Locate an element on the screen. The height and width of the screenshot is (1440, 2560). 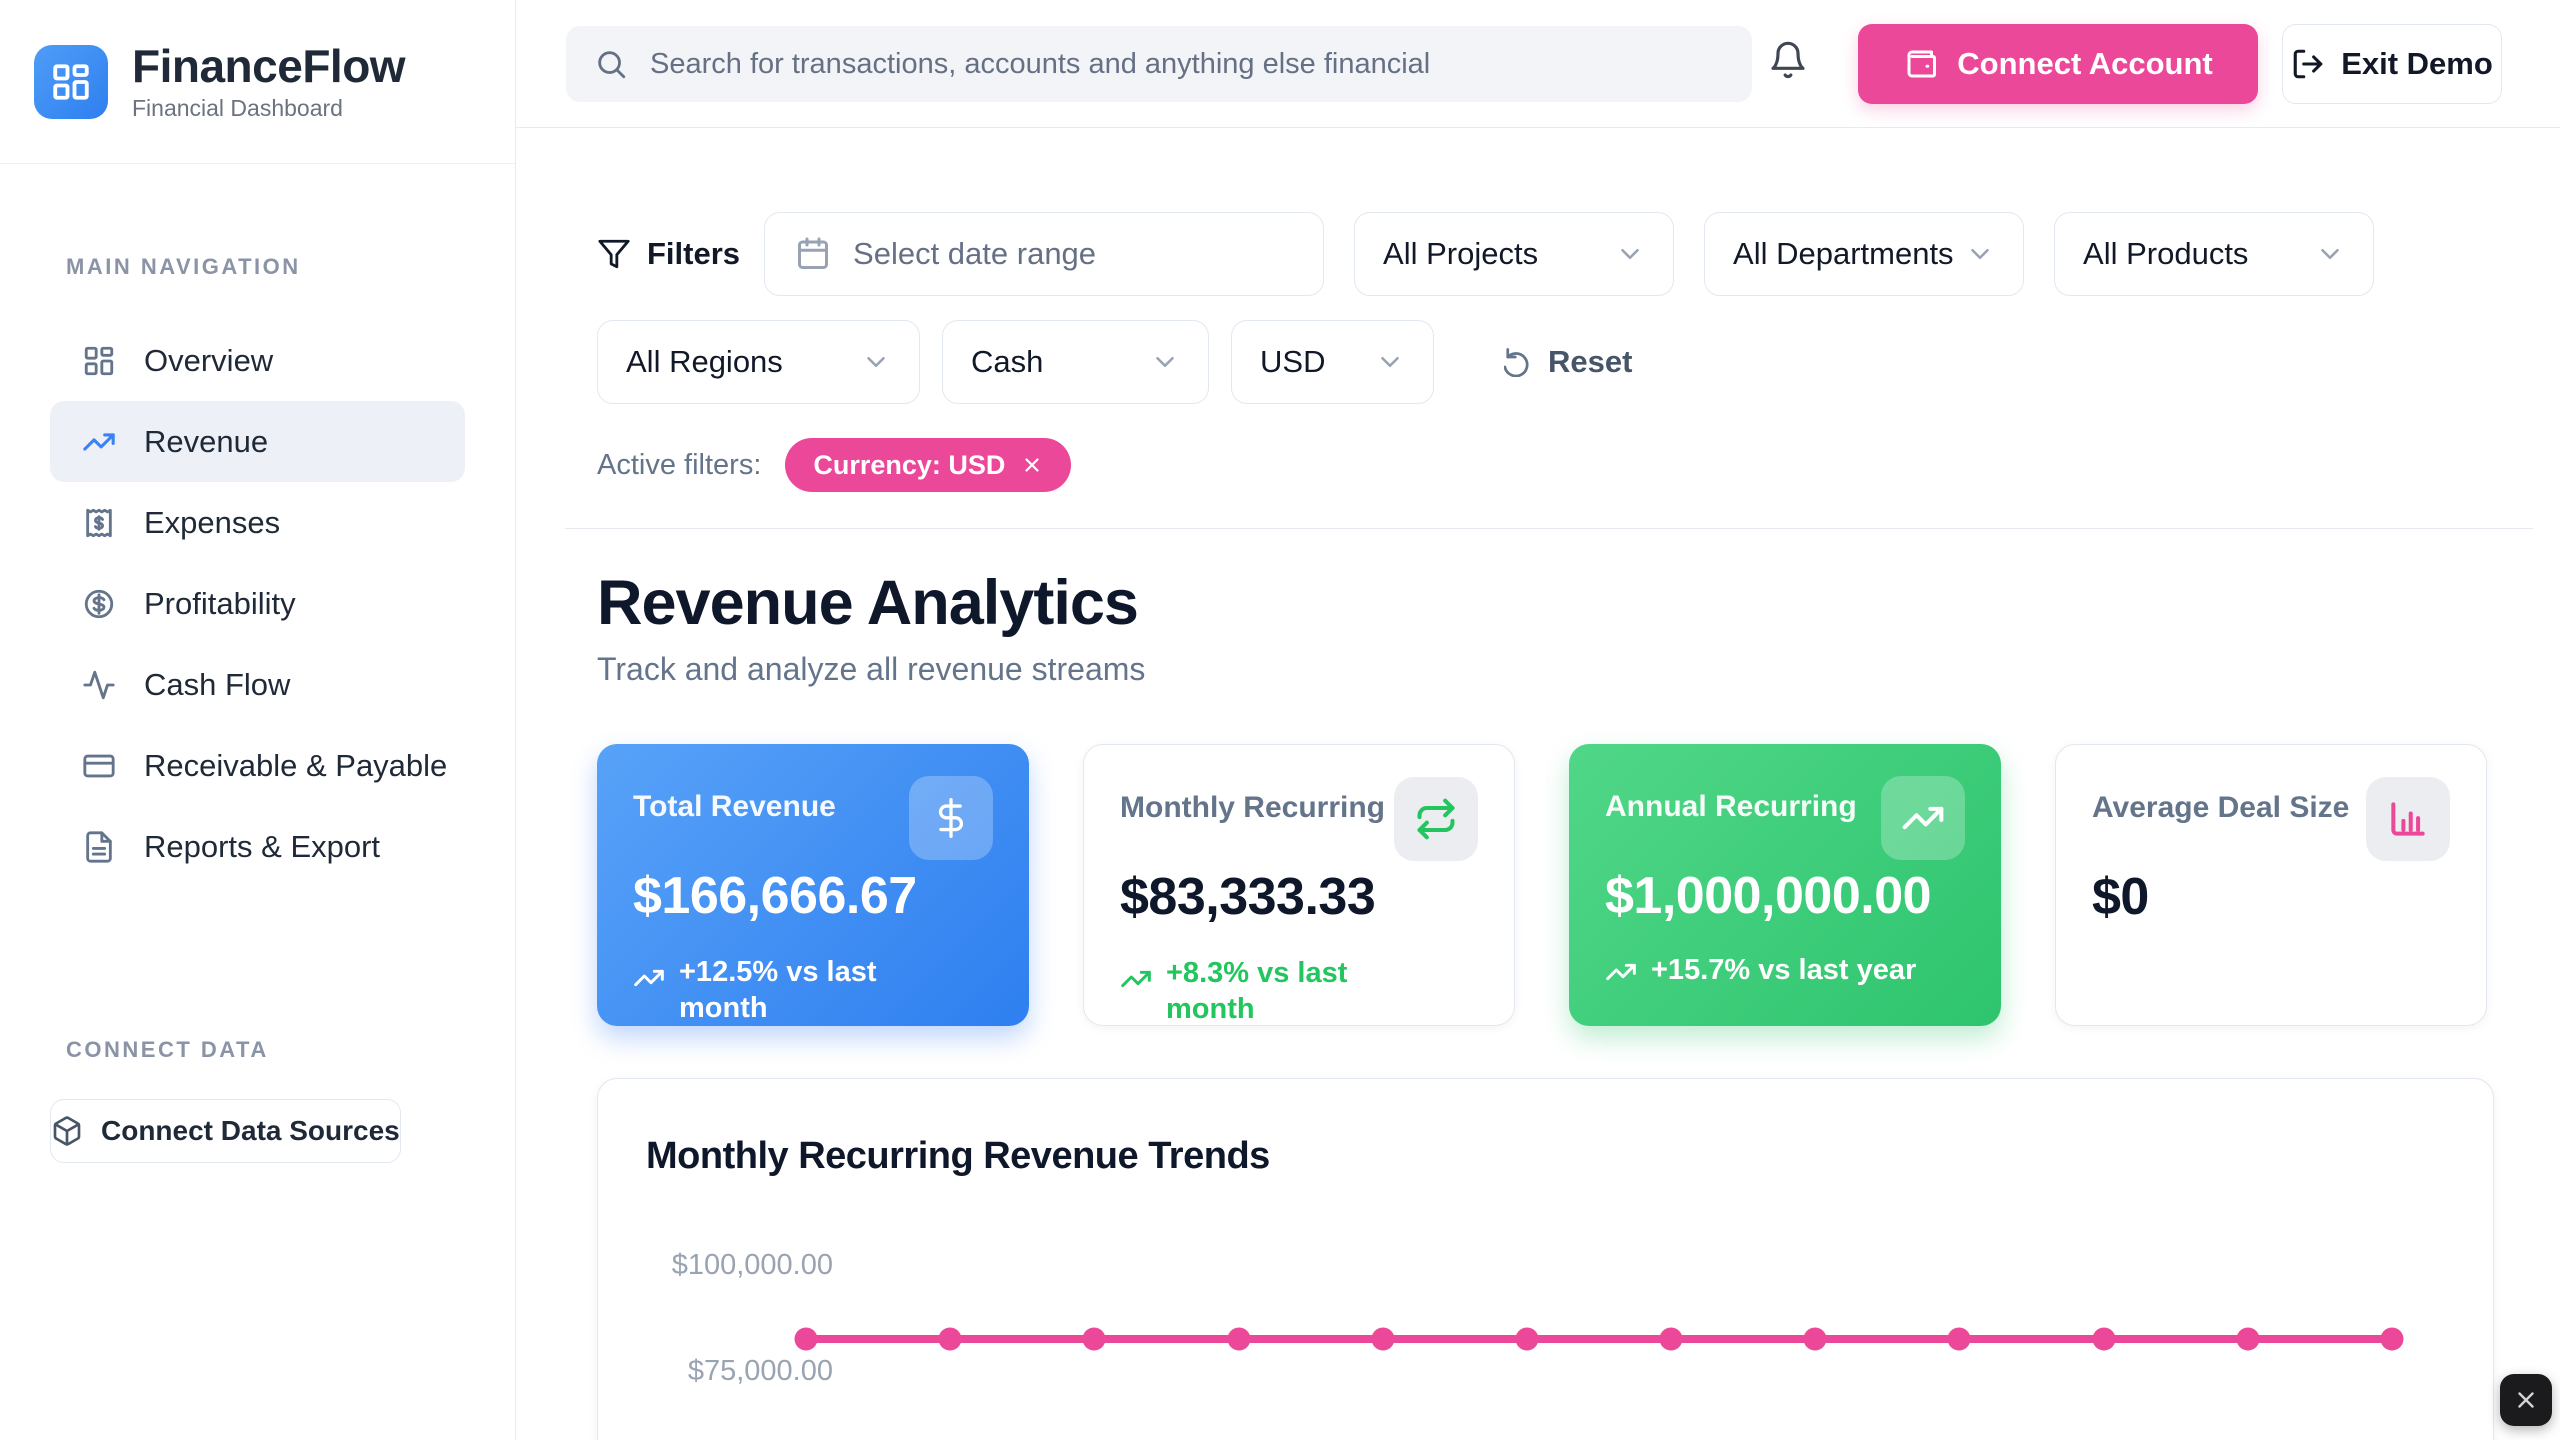
connect-data-sources-button: Connect Data Sources is located at coordinates (225, 1131).